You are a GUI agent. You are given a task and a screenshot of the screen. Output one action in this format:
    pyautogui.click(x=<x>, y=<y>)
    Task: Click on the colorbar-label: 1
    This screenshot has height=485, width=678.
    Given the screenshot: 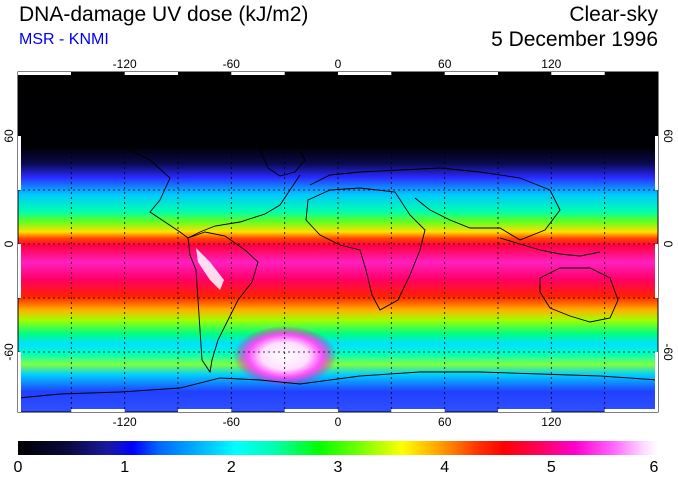 What is the action you would take?
    pyautogui.click(x=125, y=467)
    